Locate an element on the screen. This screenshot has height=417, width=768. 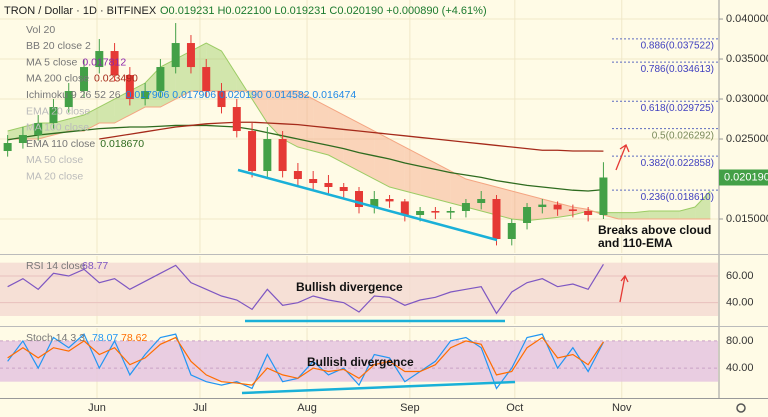
stoch-band is located at coordinates (359, 361).